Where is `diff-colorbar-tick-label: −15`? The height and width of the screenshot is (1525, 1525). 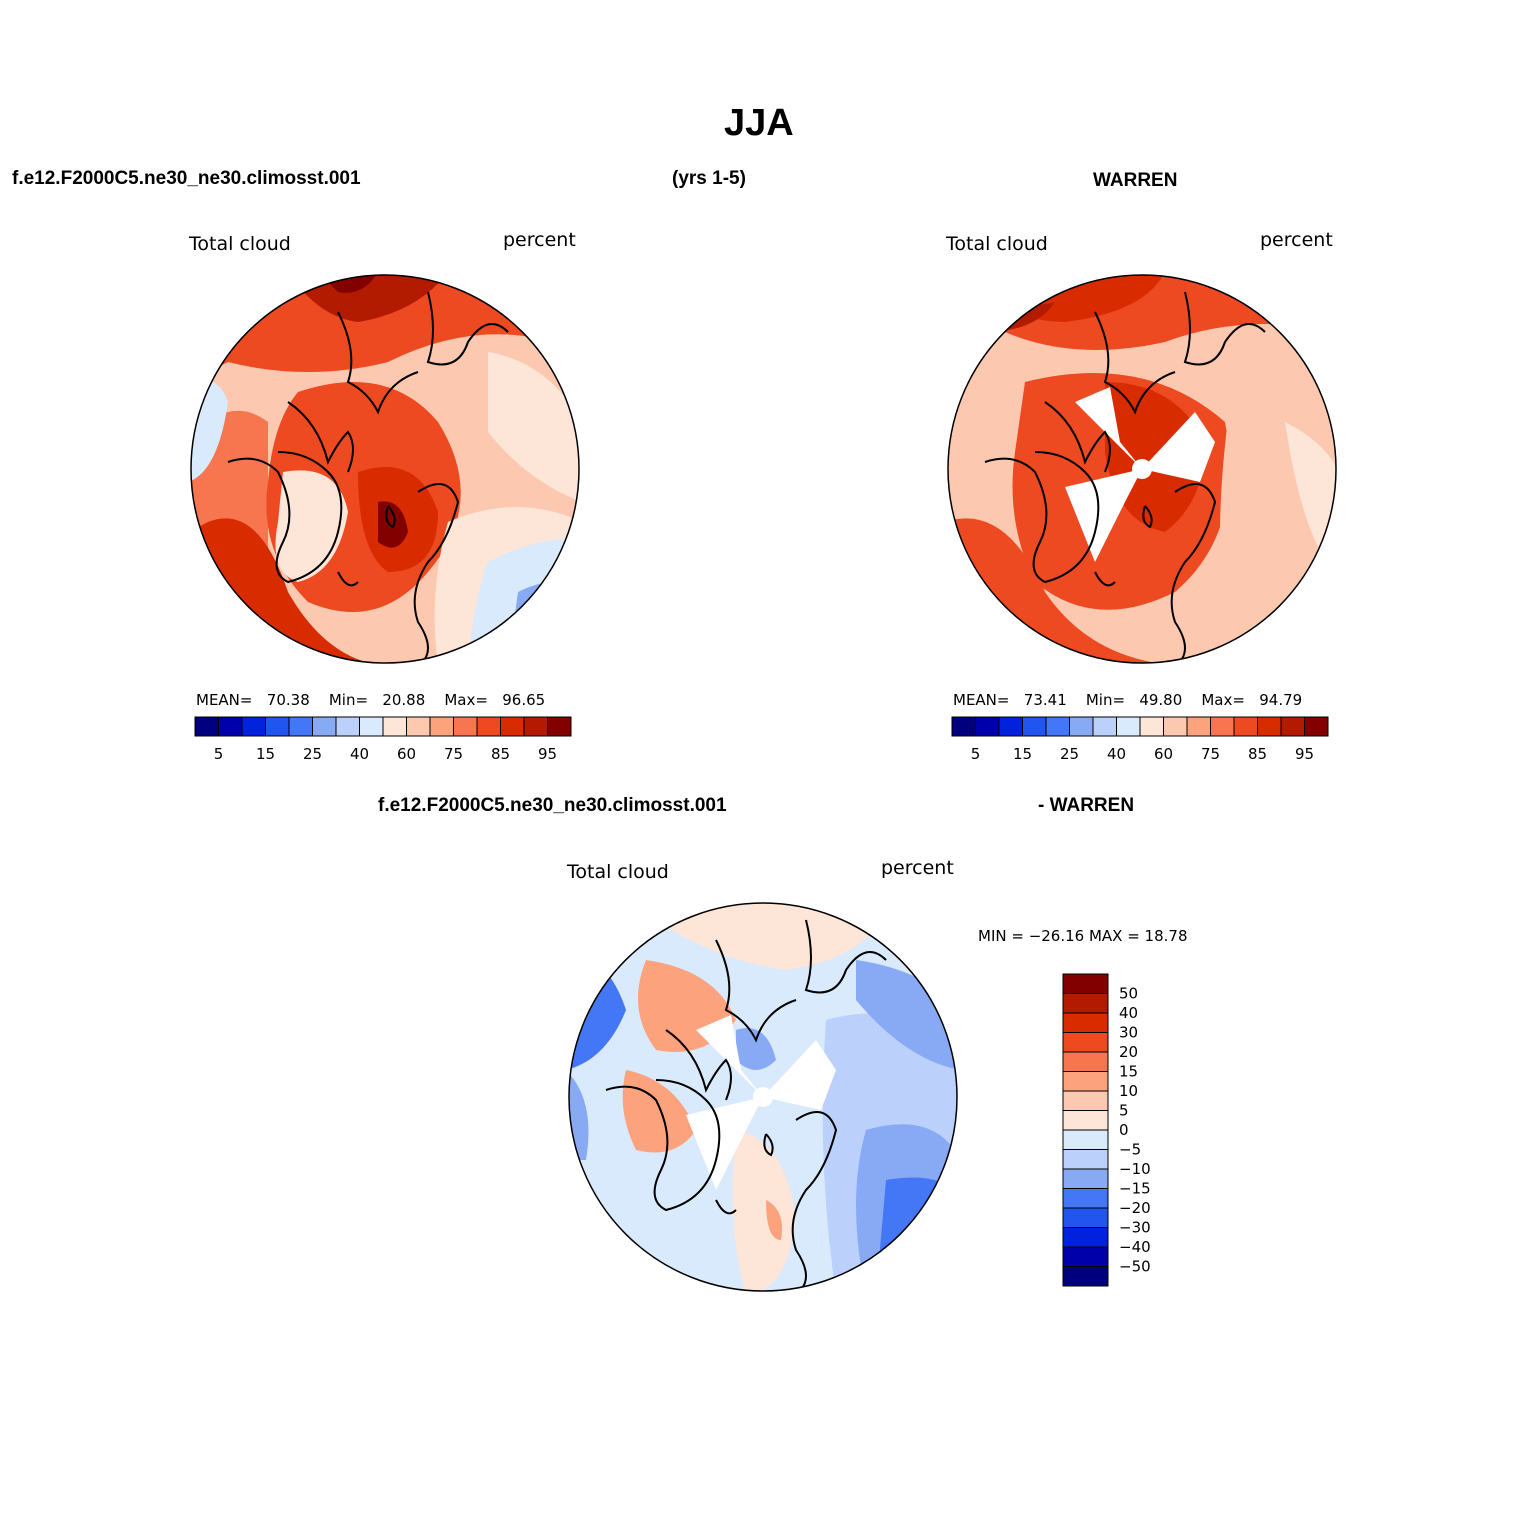
diff-colorbar-tick-label: −15 is located at coordinates (1135, 1189).